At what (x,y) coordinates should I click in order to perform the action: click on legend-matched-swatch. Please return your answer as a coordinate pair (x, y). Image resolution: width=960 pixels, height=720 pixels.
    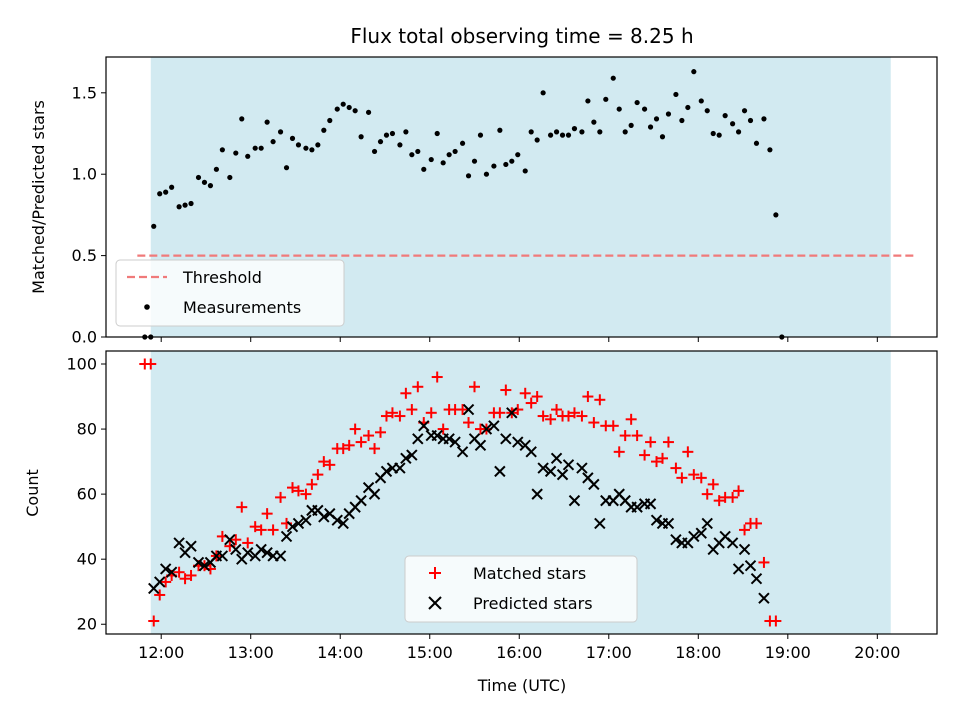
    Looking at the image, I should click on (435, 573).